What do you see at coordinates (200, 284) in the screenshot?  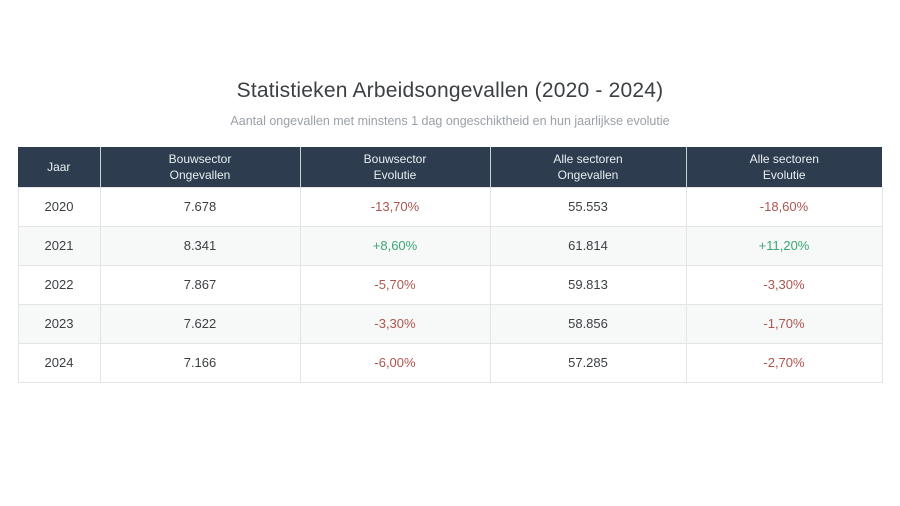 I see `value-cell: 7.867` at bounding box center [200, 284].